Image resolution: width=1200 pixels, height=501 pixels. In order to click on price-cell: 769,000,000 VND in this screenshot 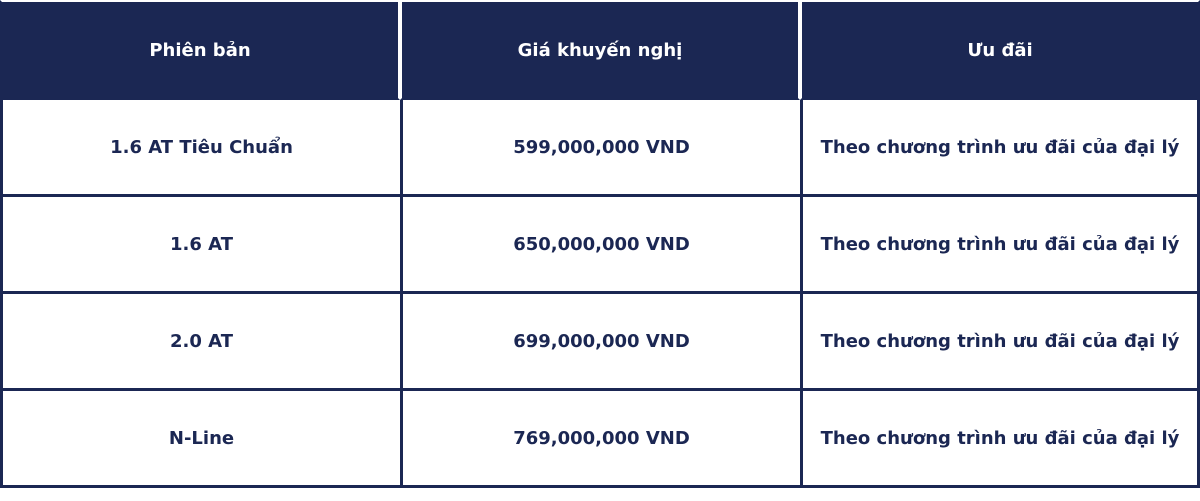, I will do `click(600, 439)`.